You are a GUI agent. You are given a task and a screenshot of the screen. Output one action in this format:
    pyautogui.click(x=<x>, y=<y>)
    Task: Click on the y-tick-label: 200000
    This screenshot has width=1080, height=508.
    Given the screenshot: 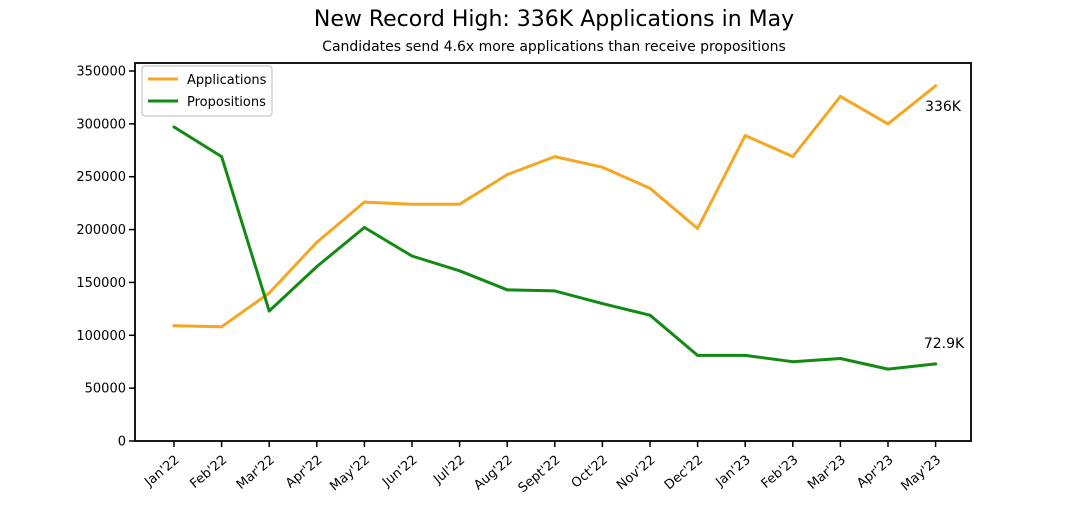 What is the action you would take?
    pyautogui.click(x=101, y=230)
    